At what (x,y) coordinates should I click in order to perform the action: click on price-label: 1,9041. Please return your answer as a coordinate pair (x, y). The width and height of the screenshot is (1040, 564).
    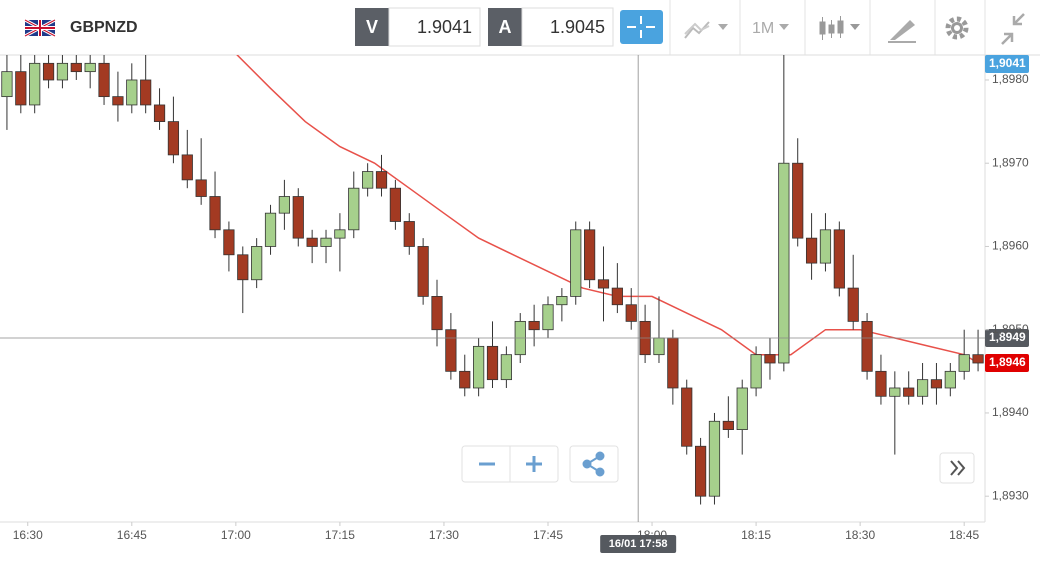
    Looking at the image, I should click on (1007, 63).